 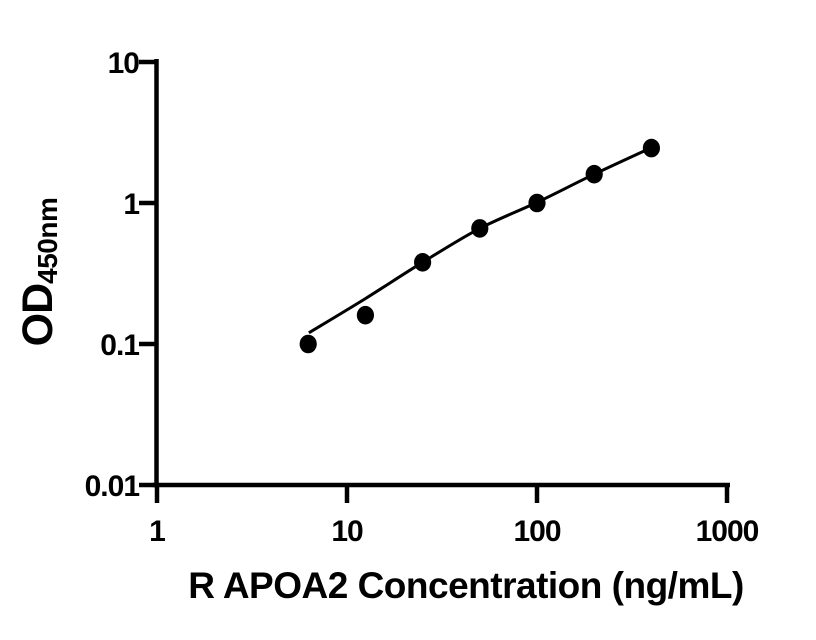 I want to click on y-tick-label: 1, so click(x=131, y=204).